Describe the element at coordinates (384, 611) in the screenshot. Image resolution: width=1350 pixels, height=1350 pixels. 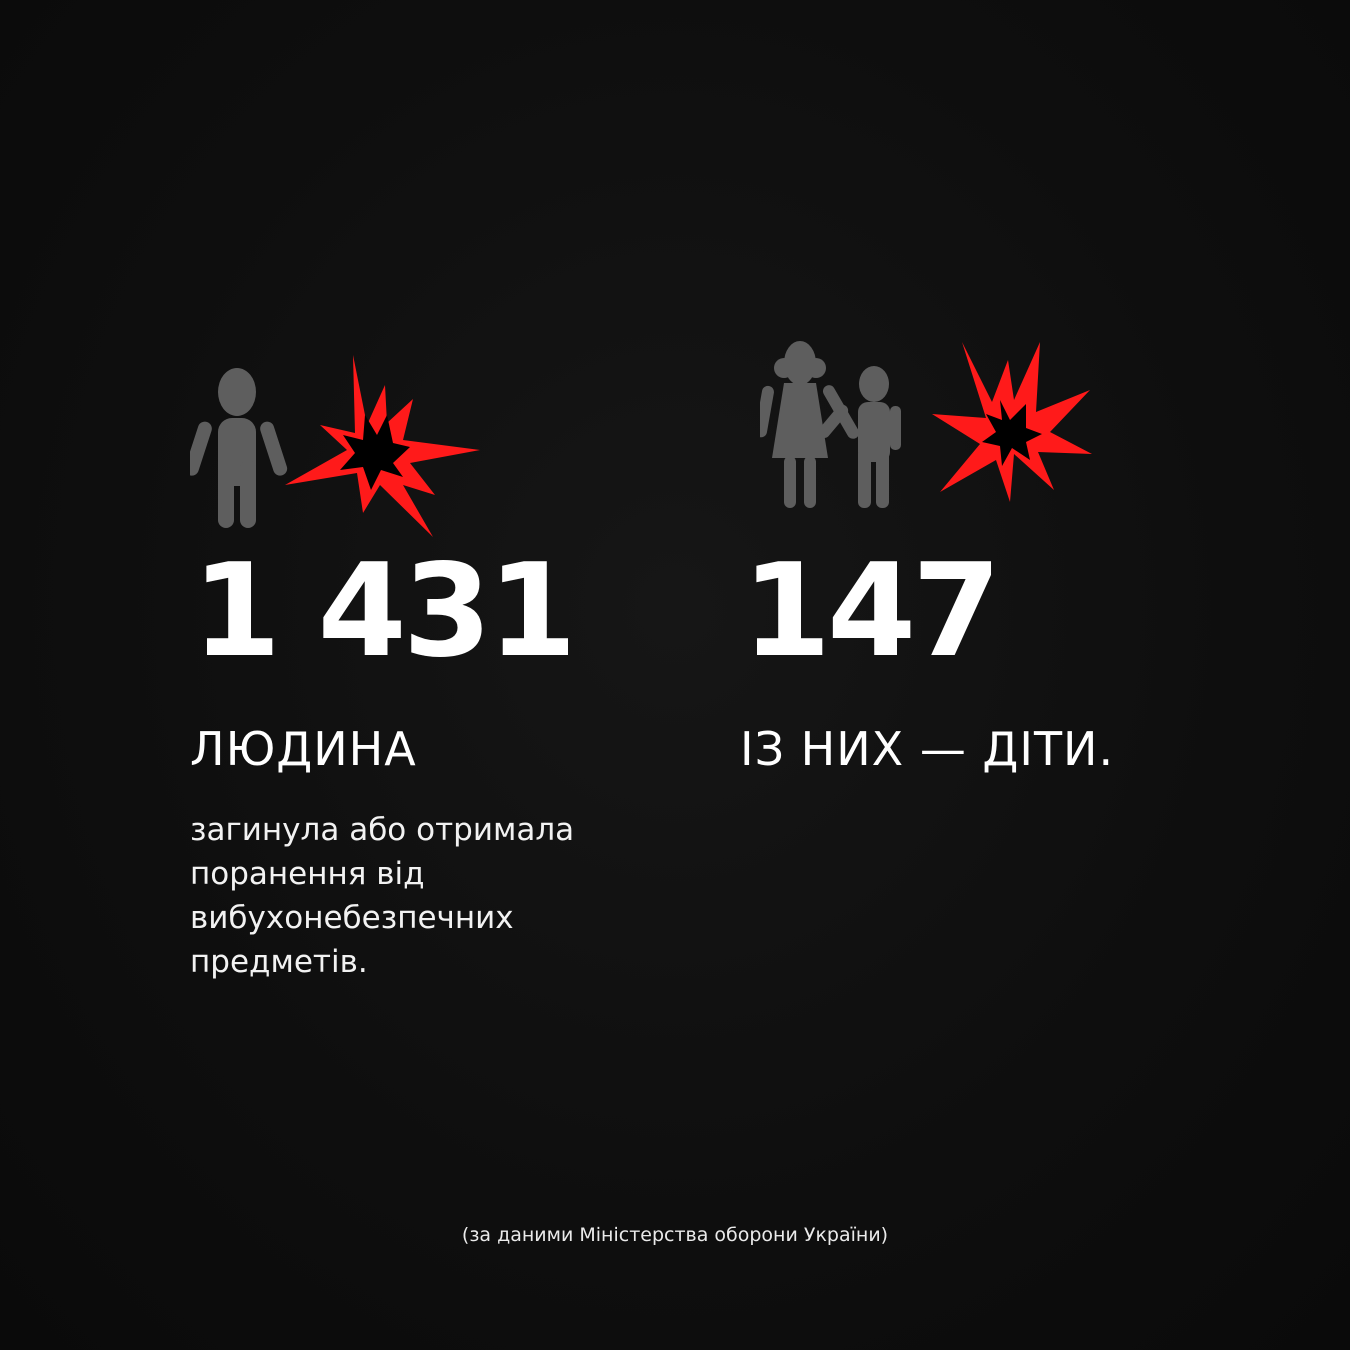
I see `left-count: 1 431` at that location.